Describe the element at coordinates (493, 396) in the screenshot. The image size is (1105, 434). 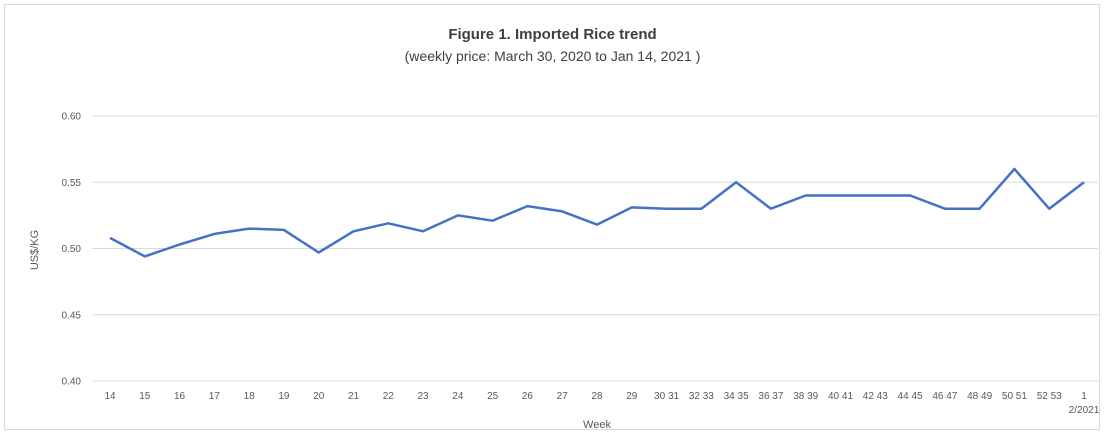
I see `x-tick-label: 25` at that location.